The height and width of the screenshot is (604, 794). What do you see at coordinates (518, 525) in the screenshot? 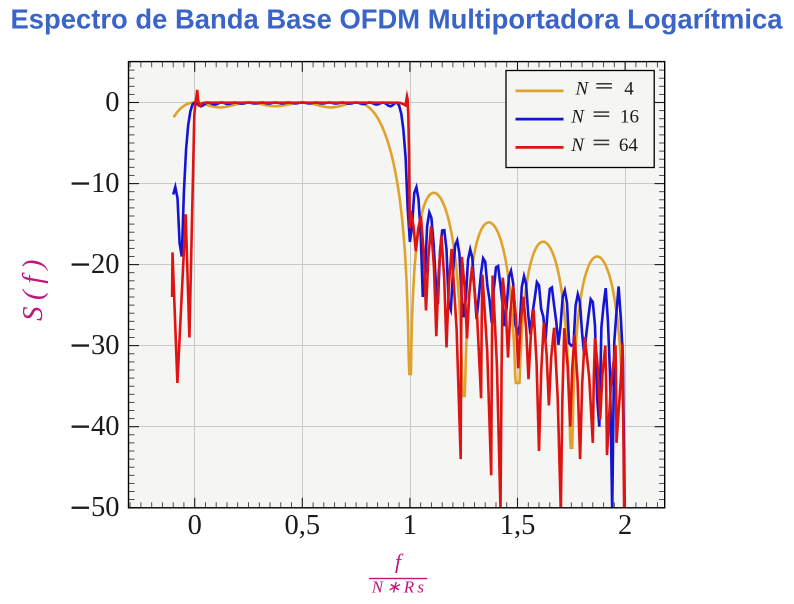
I see `svg-text: 1,5` at bounding box center [518, 525].